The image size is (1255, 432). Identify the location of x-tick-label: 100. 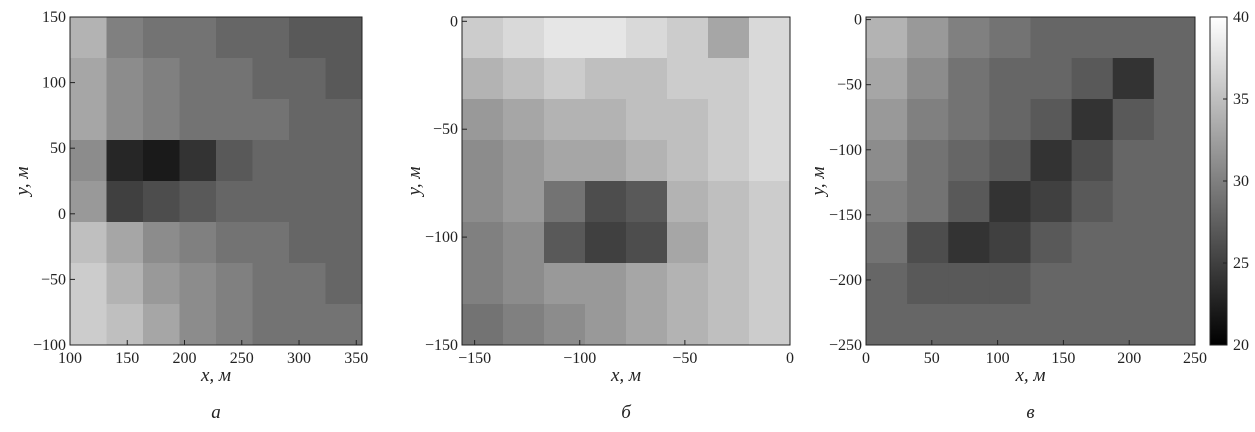
(70, 358).